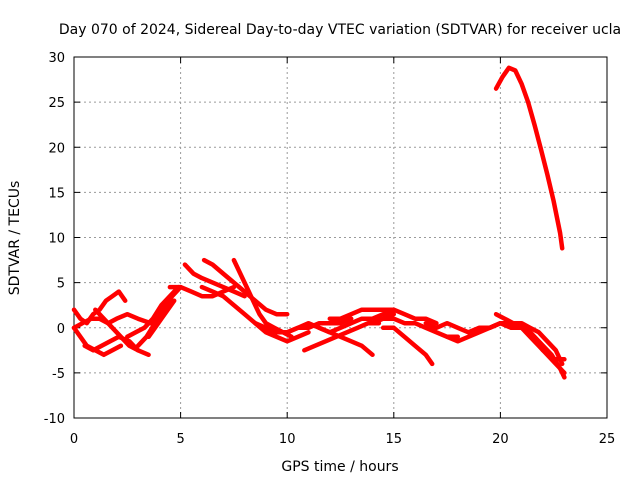 The width and height of the screenshot is (640, 480). What do you see at coordinates (56, 103) in the screenshot?
I see `y-tick-label: 25` at bounding box center [56, 103].